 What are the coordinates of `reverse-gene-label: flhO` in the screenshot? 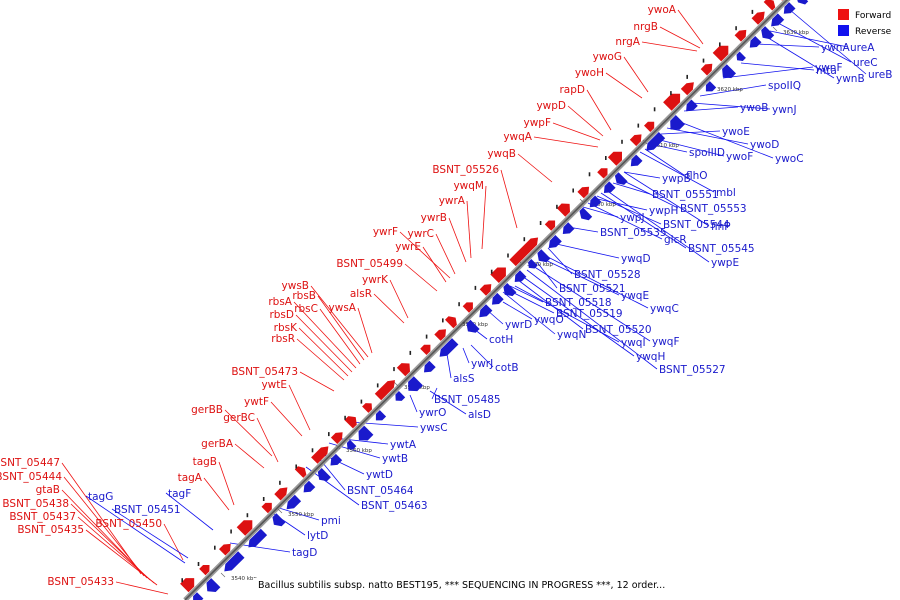 It's located at (697, 176).